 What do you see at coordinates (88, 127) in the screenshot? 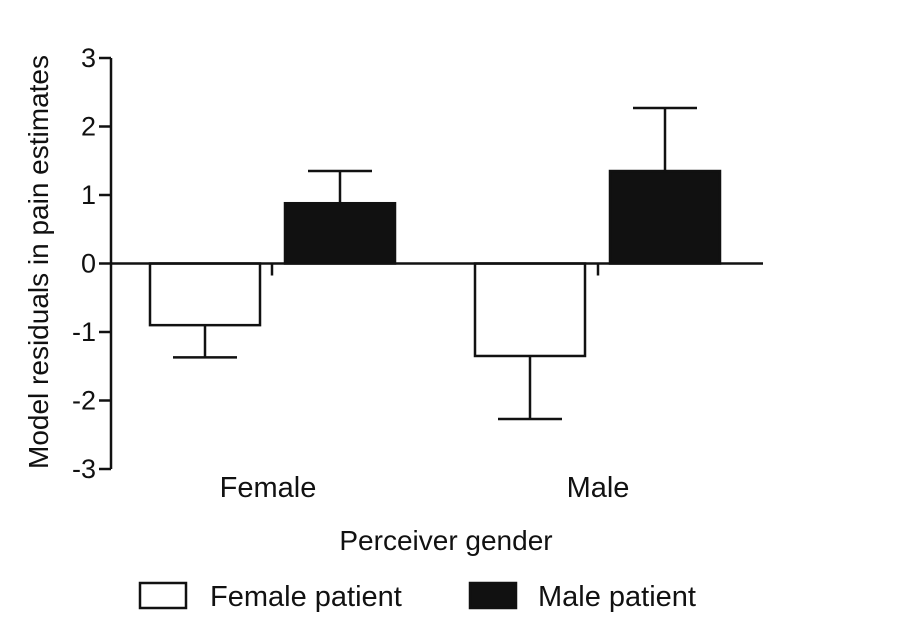
I see `y-tick-label: 2` at bounding box center [88, 127].